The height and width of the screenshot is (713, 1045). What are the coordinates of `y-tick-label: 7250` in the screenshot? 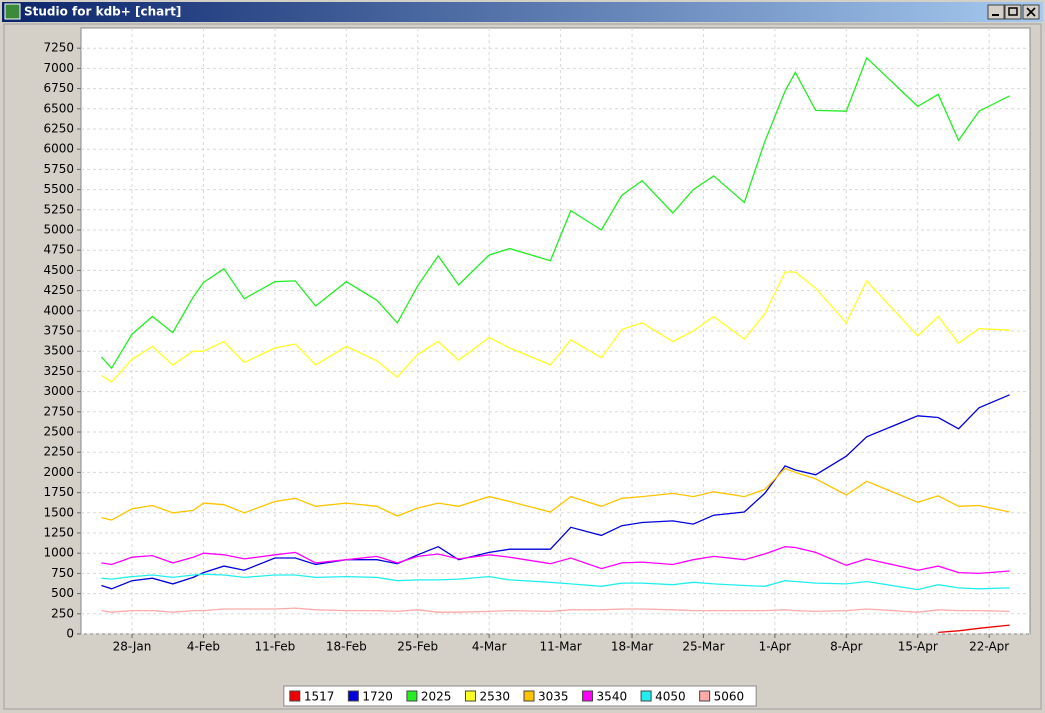 It's located at (58, 48).